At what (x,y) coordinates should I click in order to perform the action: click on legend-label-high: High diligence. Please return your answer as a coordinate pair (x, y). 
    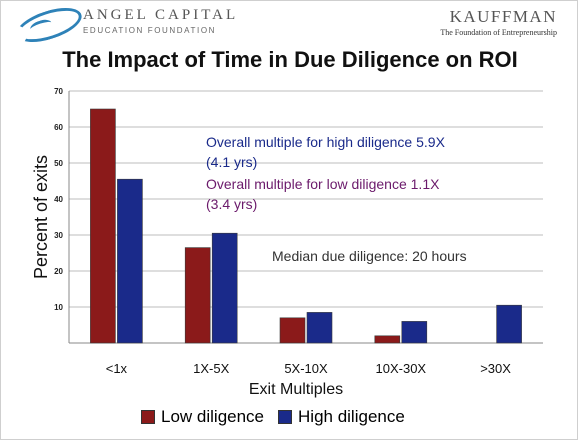
    Looking at the image, I should click on (351, 416).